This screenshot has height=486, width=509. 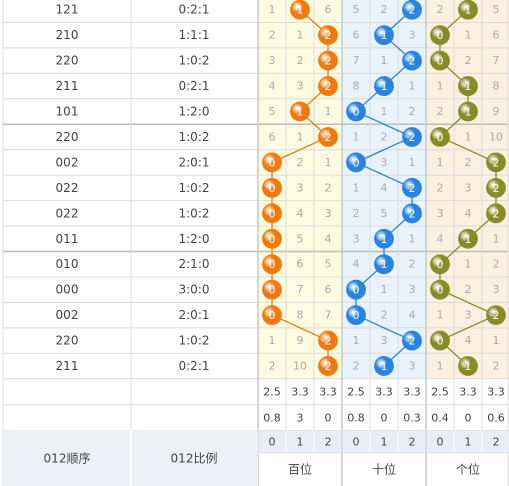 I want to click on shi-miss-count: 7, so click(x=356, y=60).